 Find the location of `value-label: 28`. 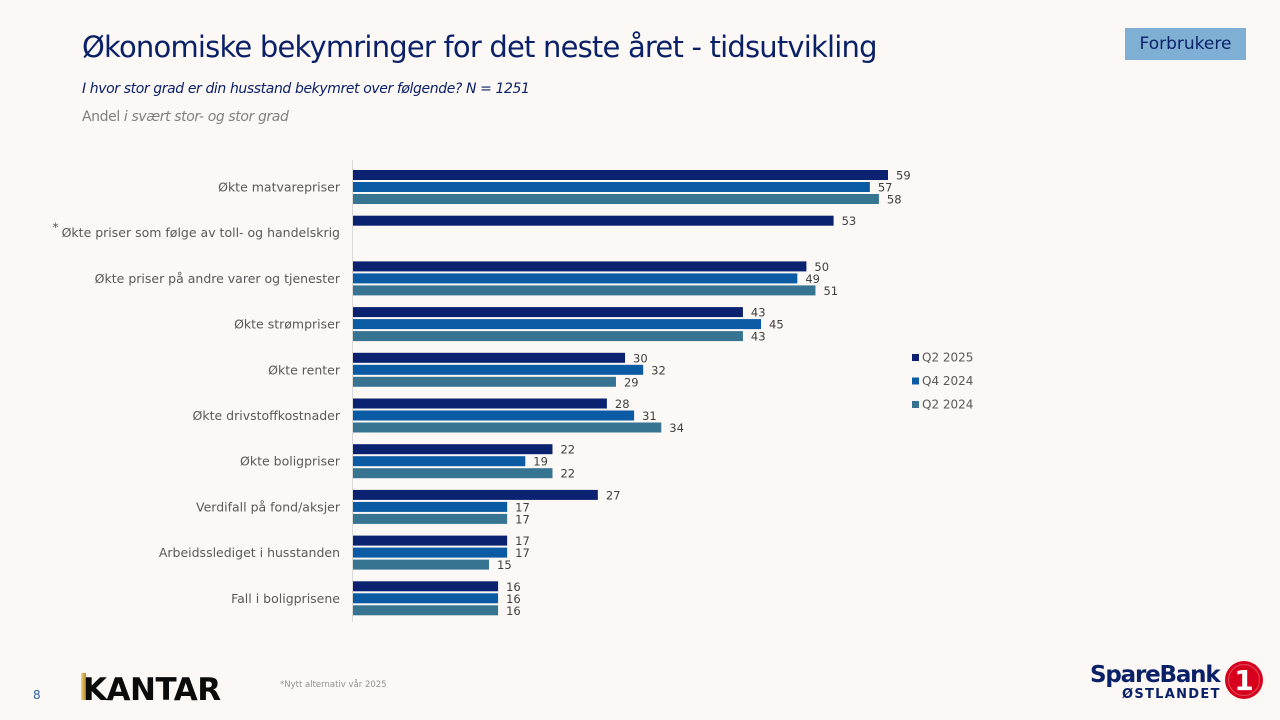

value-label: 28 is located at coordinates (622, 404).